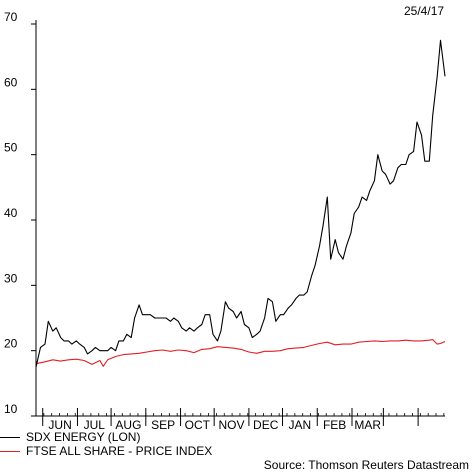 The width and height of the screenshot is (475, 476). I want to click on legend-swatch-ftse, so click(10, 451).